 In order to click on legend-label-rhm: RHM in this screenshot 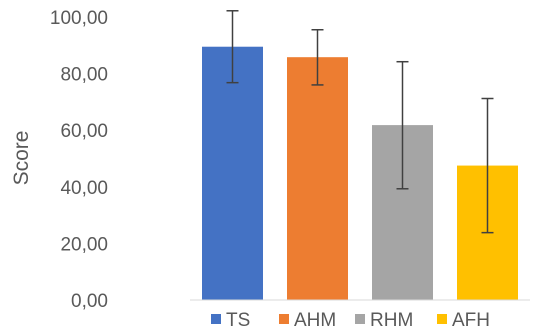, I will do `click(391, 320)`.